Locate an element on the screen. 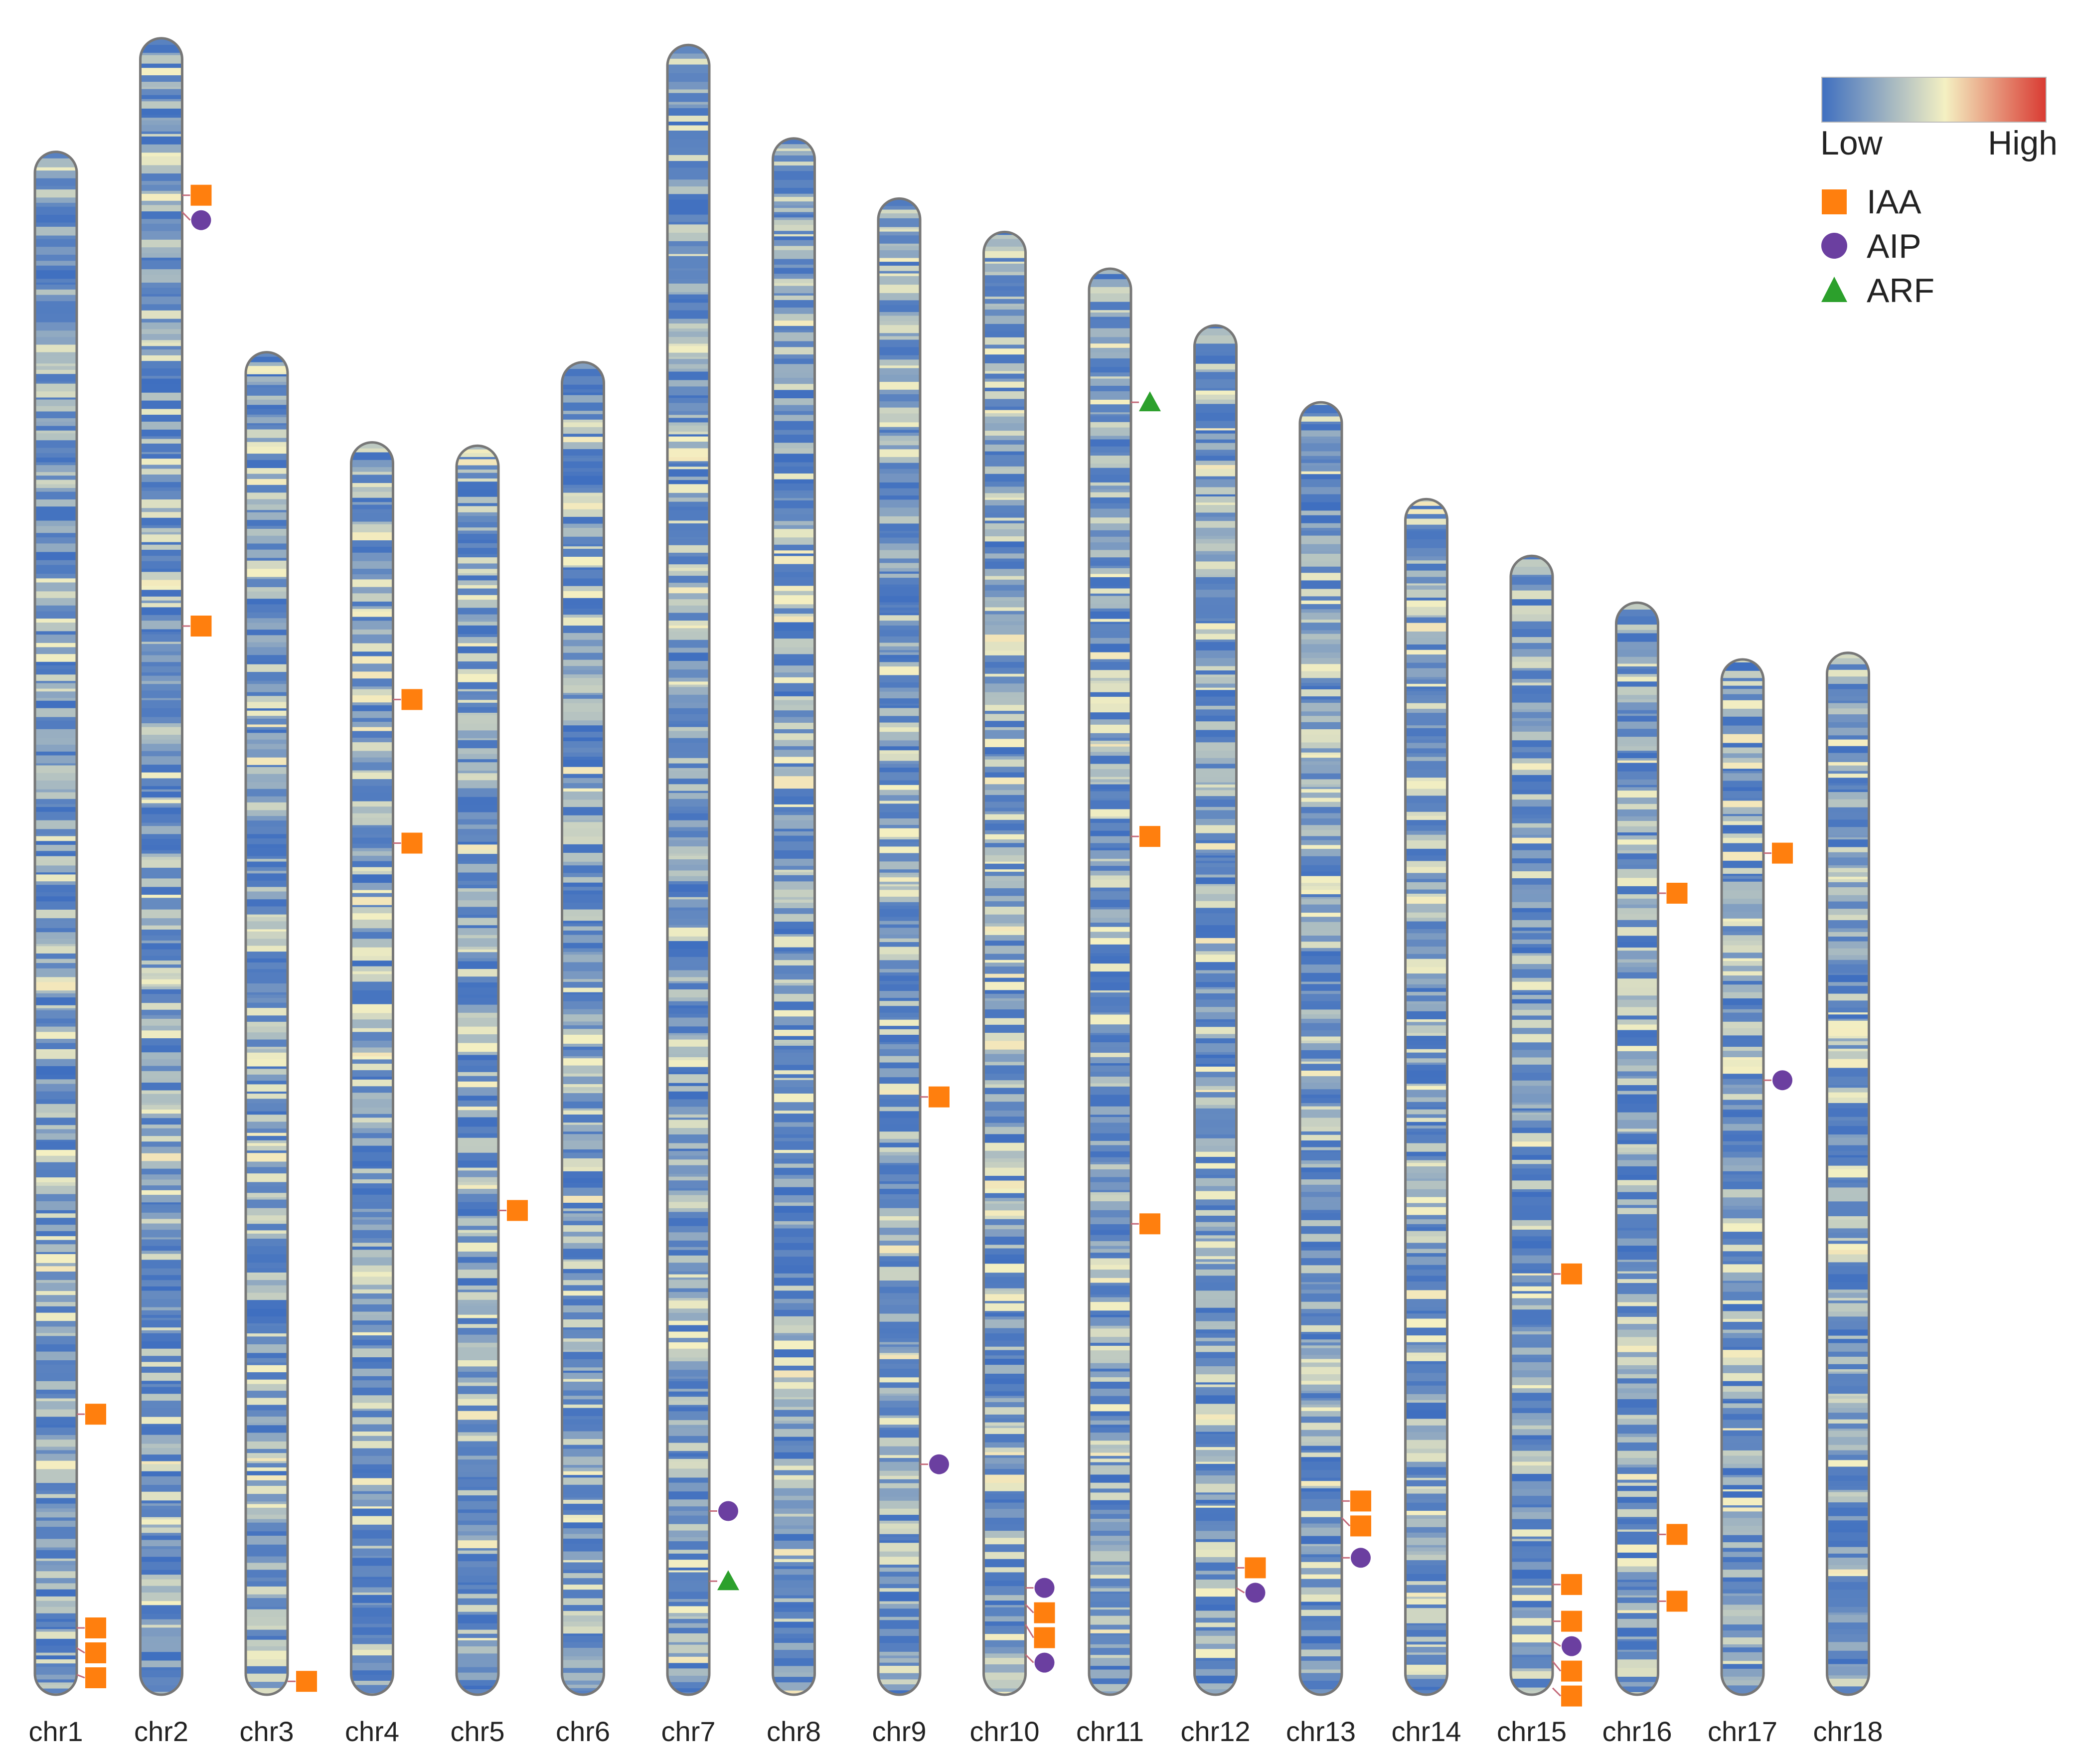 This screenshot has width=2076, height=1764. chromosome-chr10: chr10 is located at coordinates (1004, 988).